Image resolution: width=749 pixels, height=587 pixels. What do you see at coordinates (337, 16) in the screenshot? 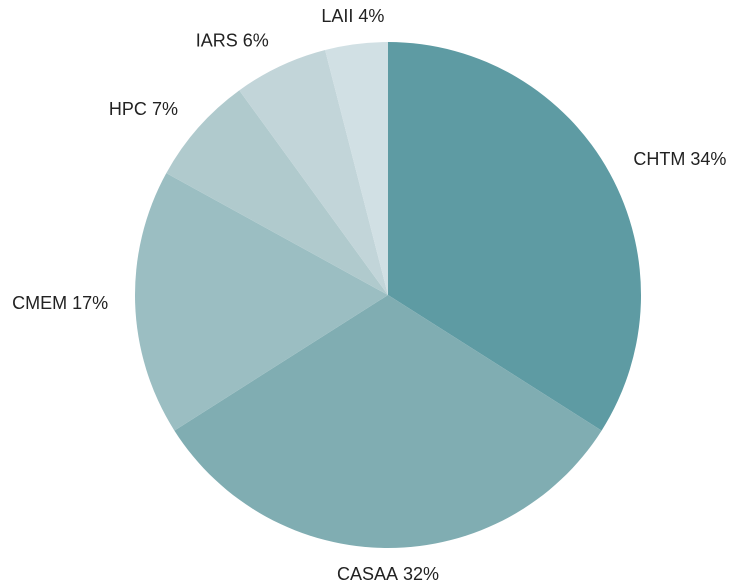
I see `slice-name: LAII` at bounding box center [337, 16].